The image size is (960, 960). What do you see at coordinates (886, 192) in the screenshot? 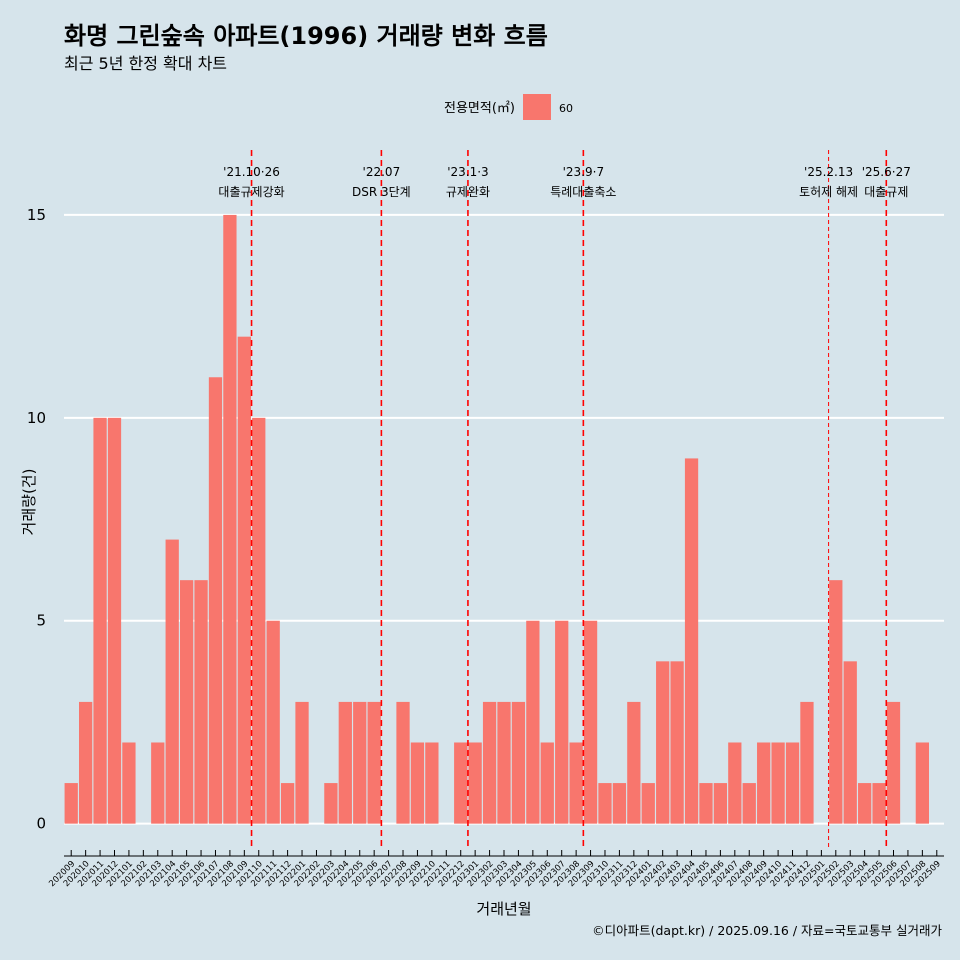
I see `event-label: 대출규제` at bounding box center [886, 192].